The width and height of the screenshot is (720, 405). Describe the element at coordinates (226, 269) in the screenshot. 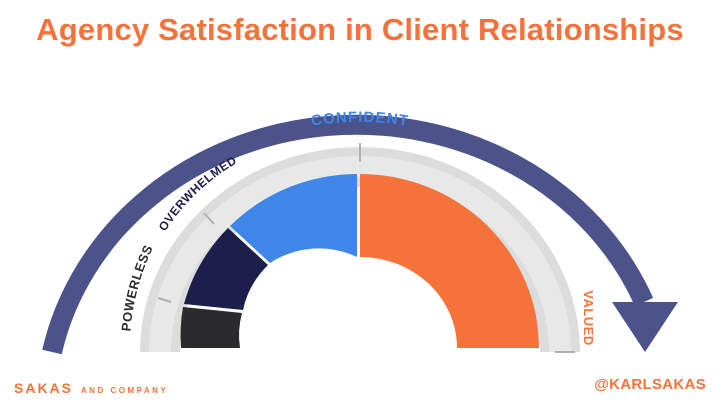

I see `segment-overwhelmed` at that location.